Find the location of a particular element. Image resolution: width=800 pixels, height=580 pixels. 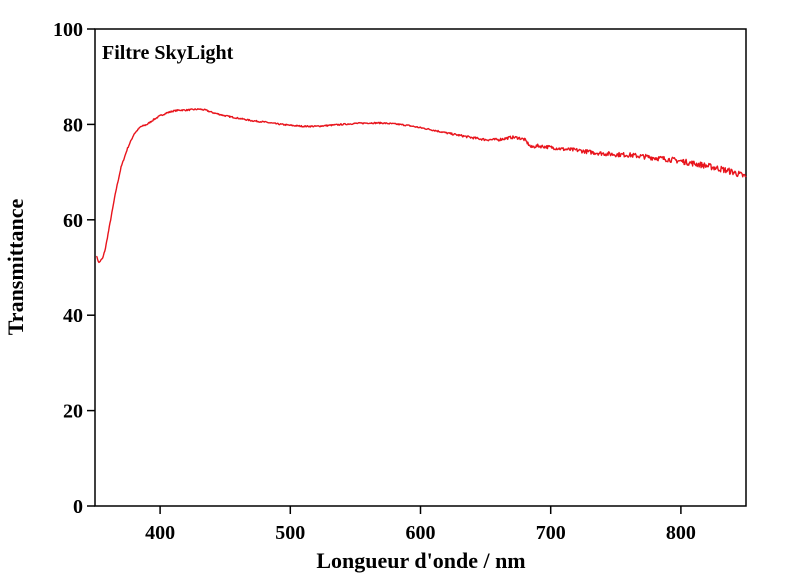

x-tick-label: 600 is located at coordinates (421, 533).